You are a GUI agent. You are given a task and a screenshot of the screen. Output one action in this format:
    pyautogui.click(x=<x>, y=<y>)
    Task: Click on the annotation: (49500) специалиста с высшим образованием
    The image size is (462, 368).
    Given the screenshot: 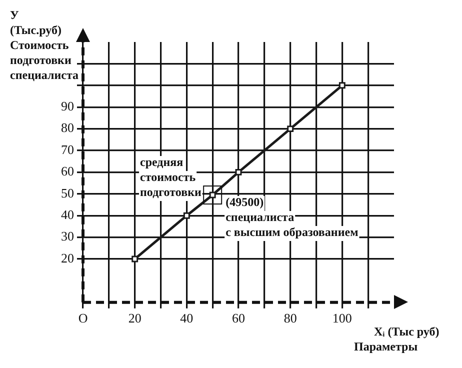 What is the action you would take?
    pyautogui.click(x=292, y=217)
    